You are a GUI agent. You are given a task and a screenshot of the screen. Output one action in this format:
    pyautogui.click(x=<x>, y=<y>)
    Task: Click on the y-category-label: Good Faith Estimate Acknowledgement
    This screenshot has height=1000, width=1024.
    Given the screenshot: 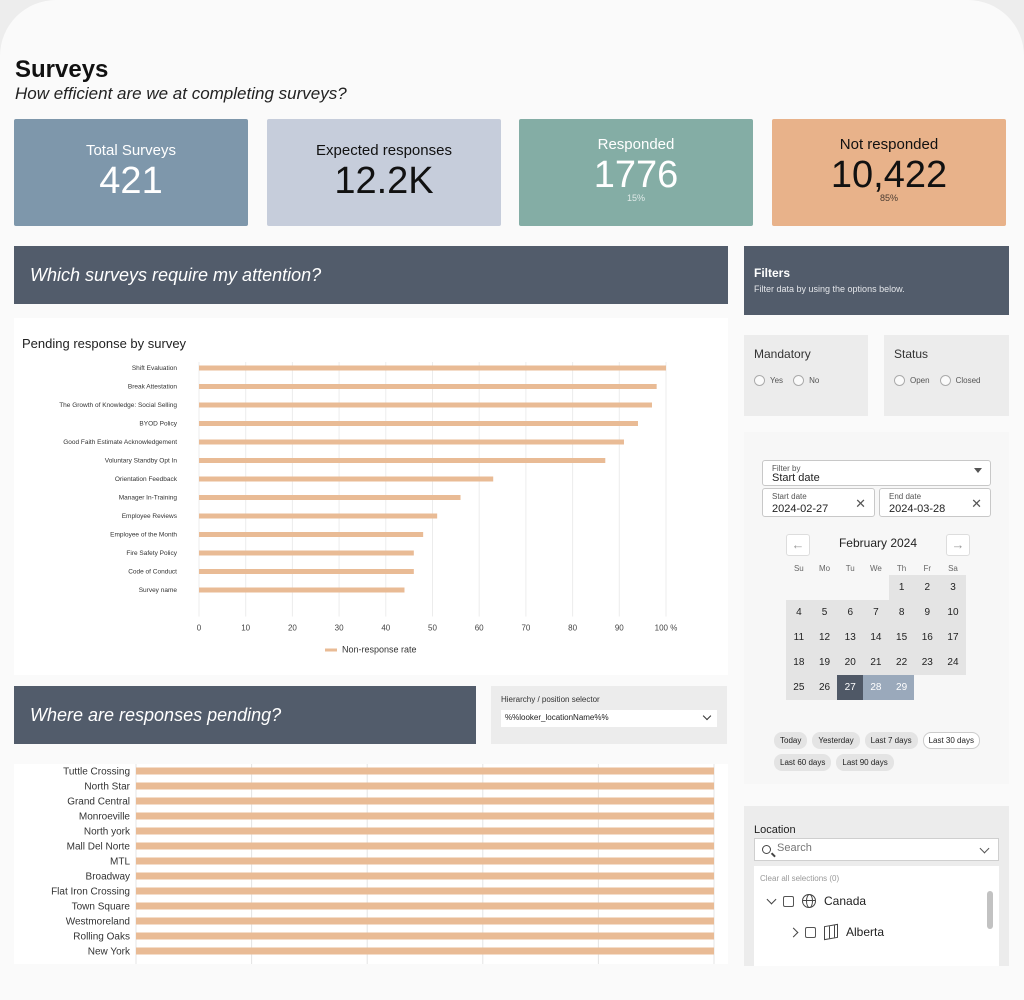 What is the action you would take?
    pyautogui.click(x=120, y=442)
    